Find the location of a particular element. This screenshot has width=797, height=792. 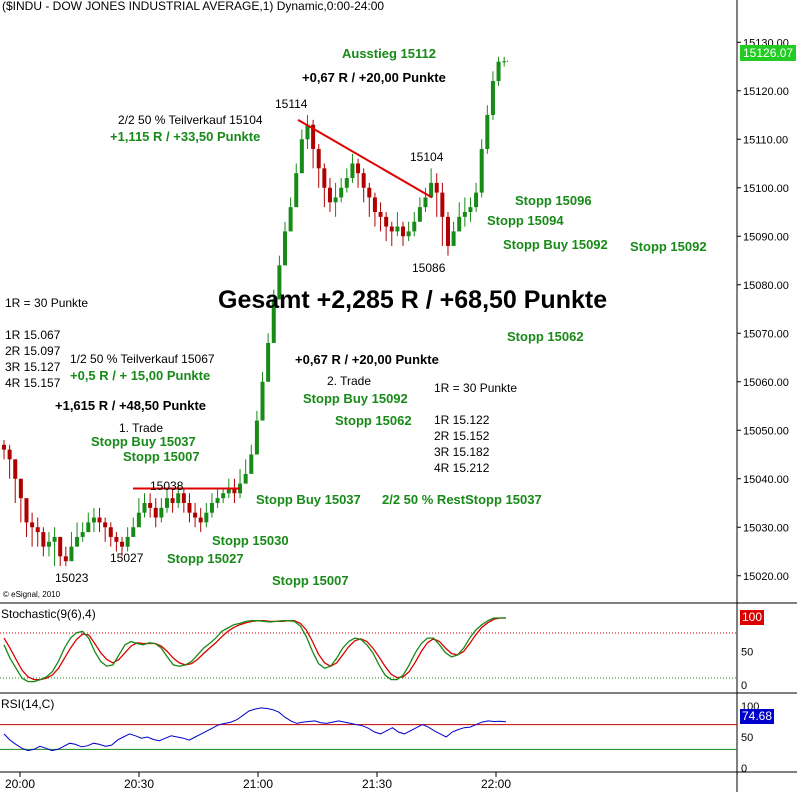

price-tick-label: 15070.00 is located at coordinates (766, 334).